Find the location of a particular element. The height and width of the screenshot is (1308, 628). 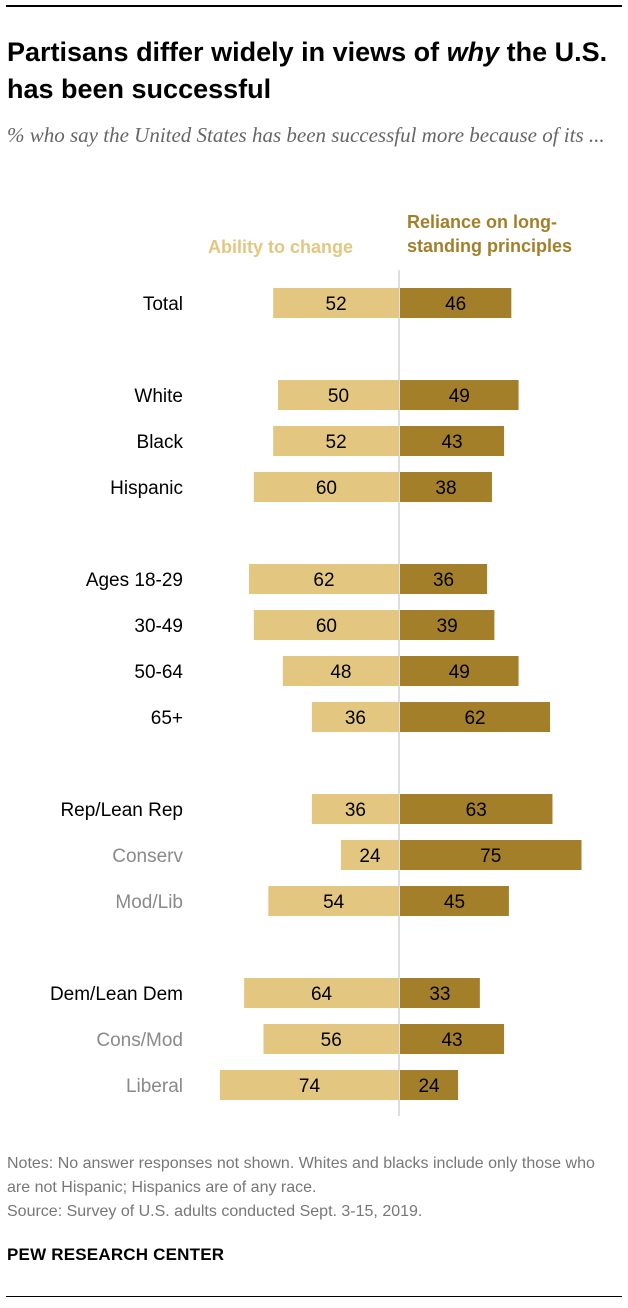

category-label: Conserv is located at coordinates (147, 856).